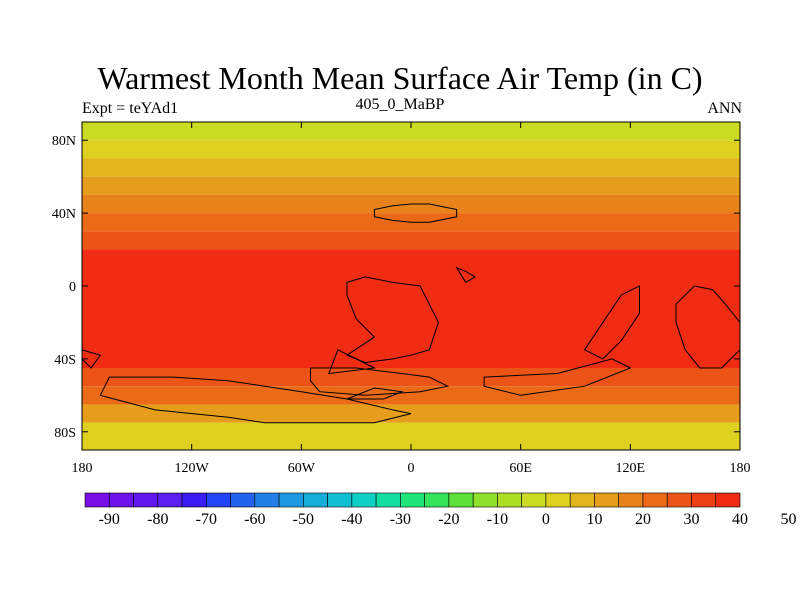 Image resolution: width=800 pixels, height=600 pixels. What do you see at coordinates (740, 519) in the screenshot?
I see `colorbar-label: 40` at bounding box center [740, 519].